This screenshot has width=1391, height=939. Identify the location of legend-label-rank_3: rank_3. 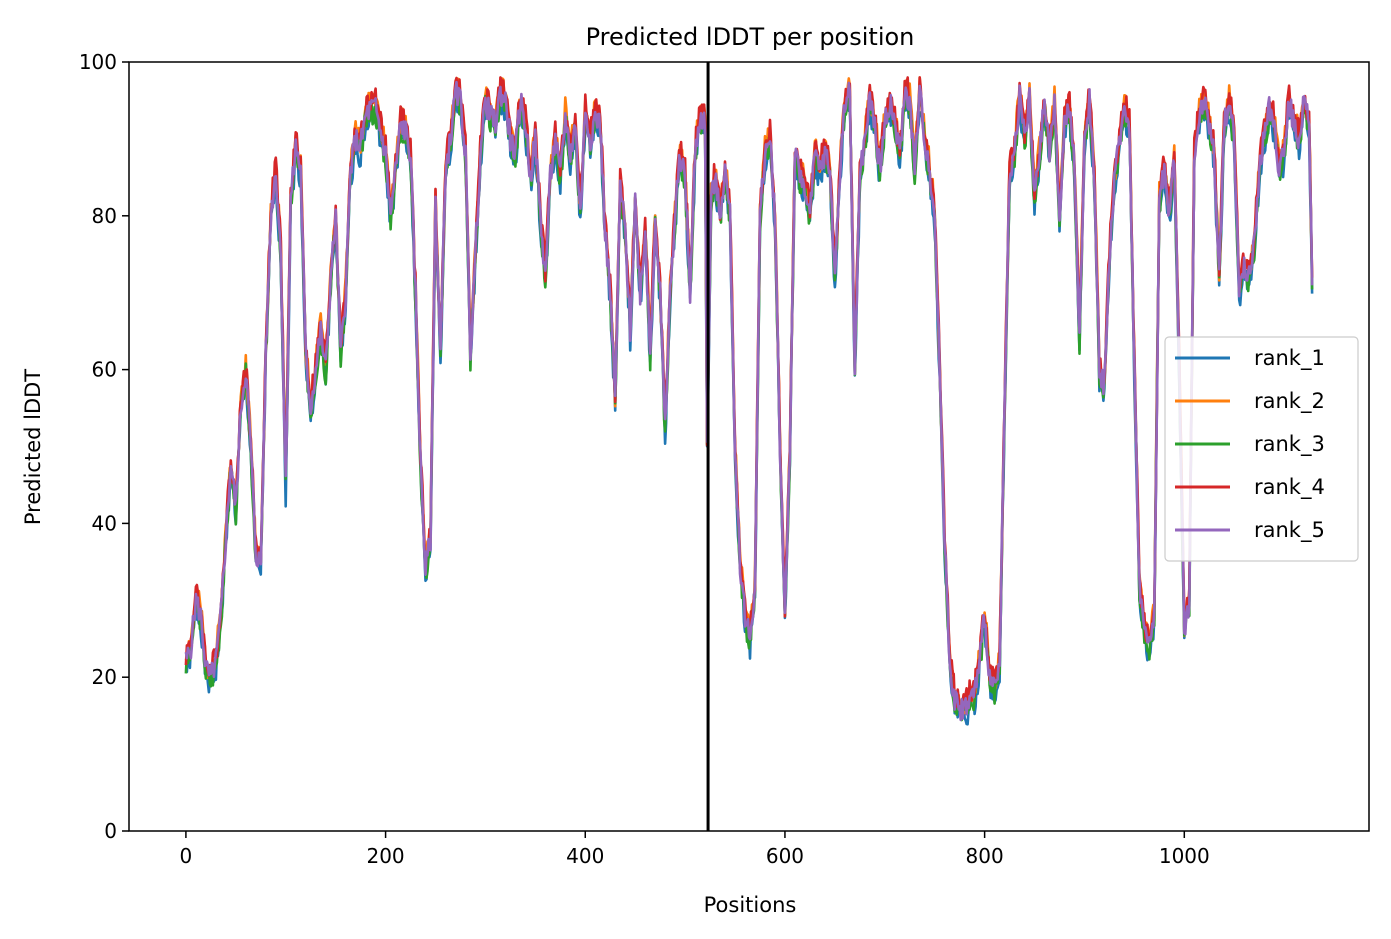
(1289, 444).